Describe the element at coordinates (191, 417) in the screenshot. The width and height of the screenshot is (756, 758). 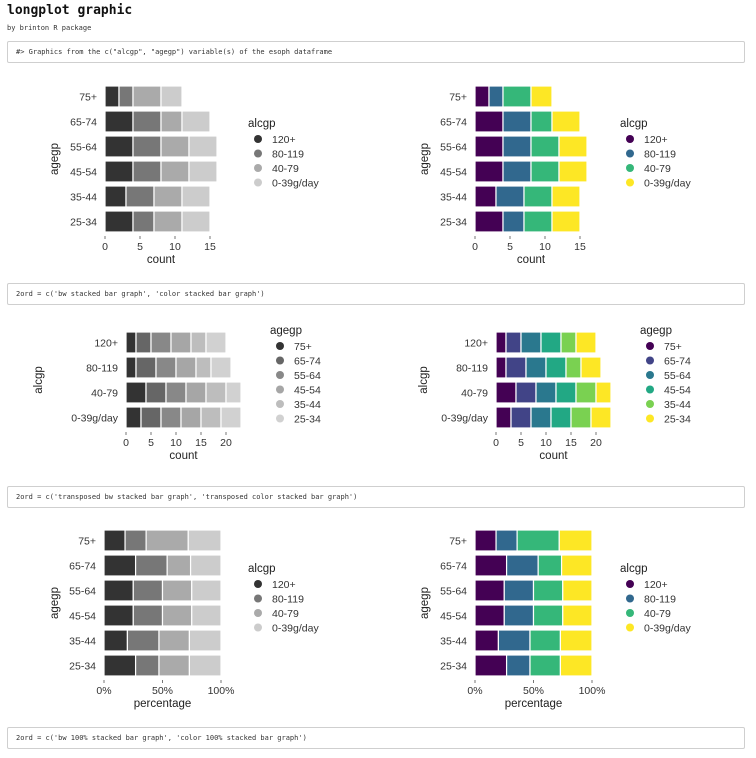
I see `bar-0-39g/day-45-54` at that location.